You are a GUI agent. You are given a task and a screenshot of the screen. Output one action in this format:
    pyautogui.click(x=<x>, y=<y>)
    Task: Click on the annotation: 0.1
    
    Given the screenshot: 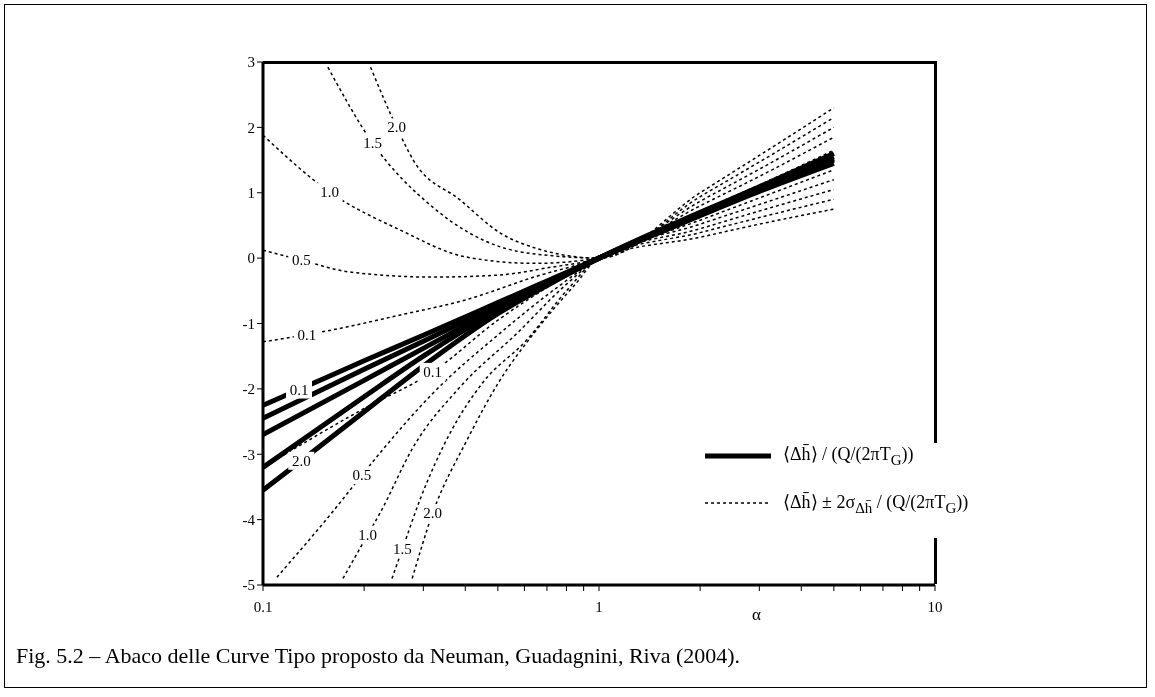 What is the action you would take?
    pyautogui.click(x=307, y=334)
    